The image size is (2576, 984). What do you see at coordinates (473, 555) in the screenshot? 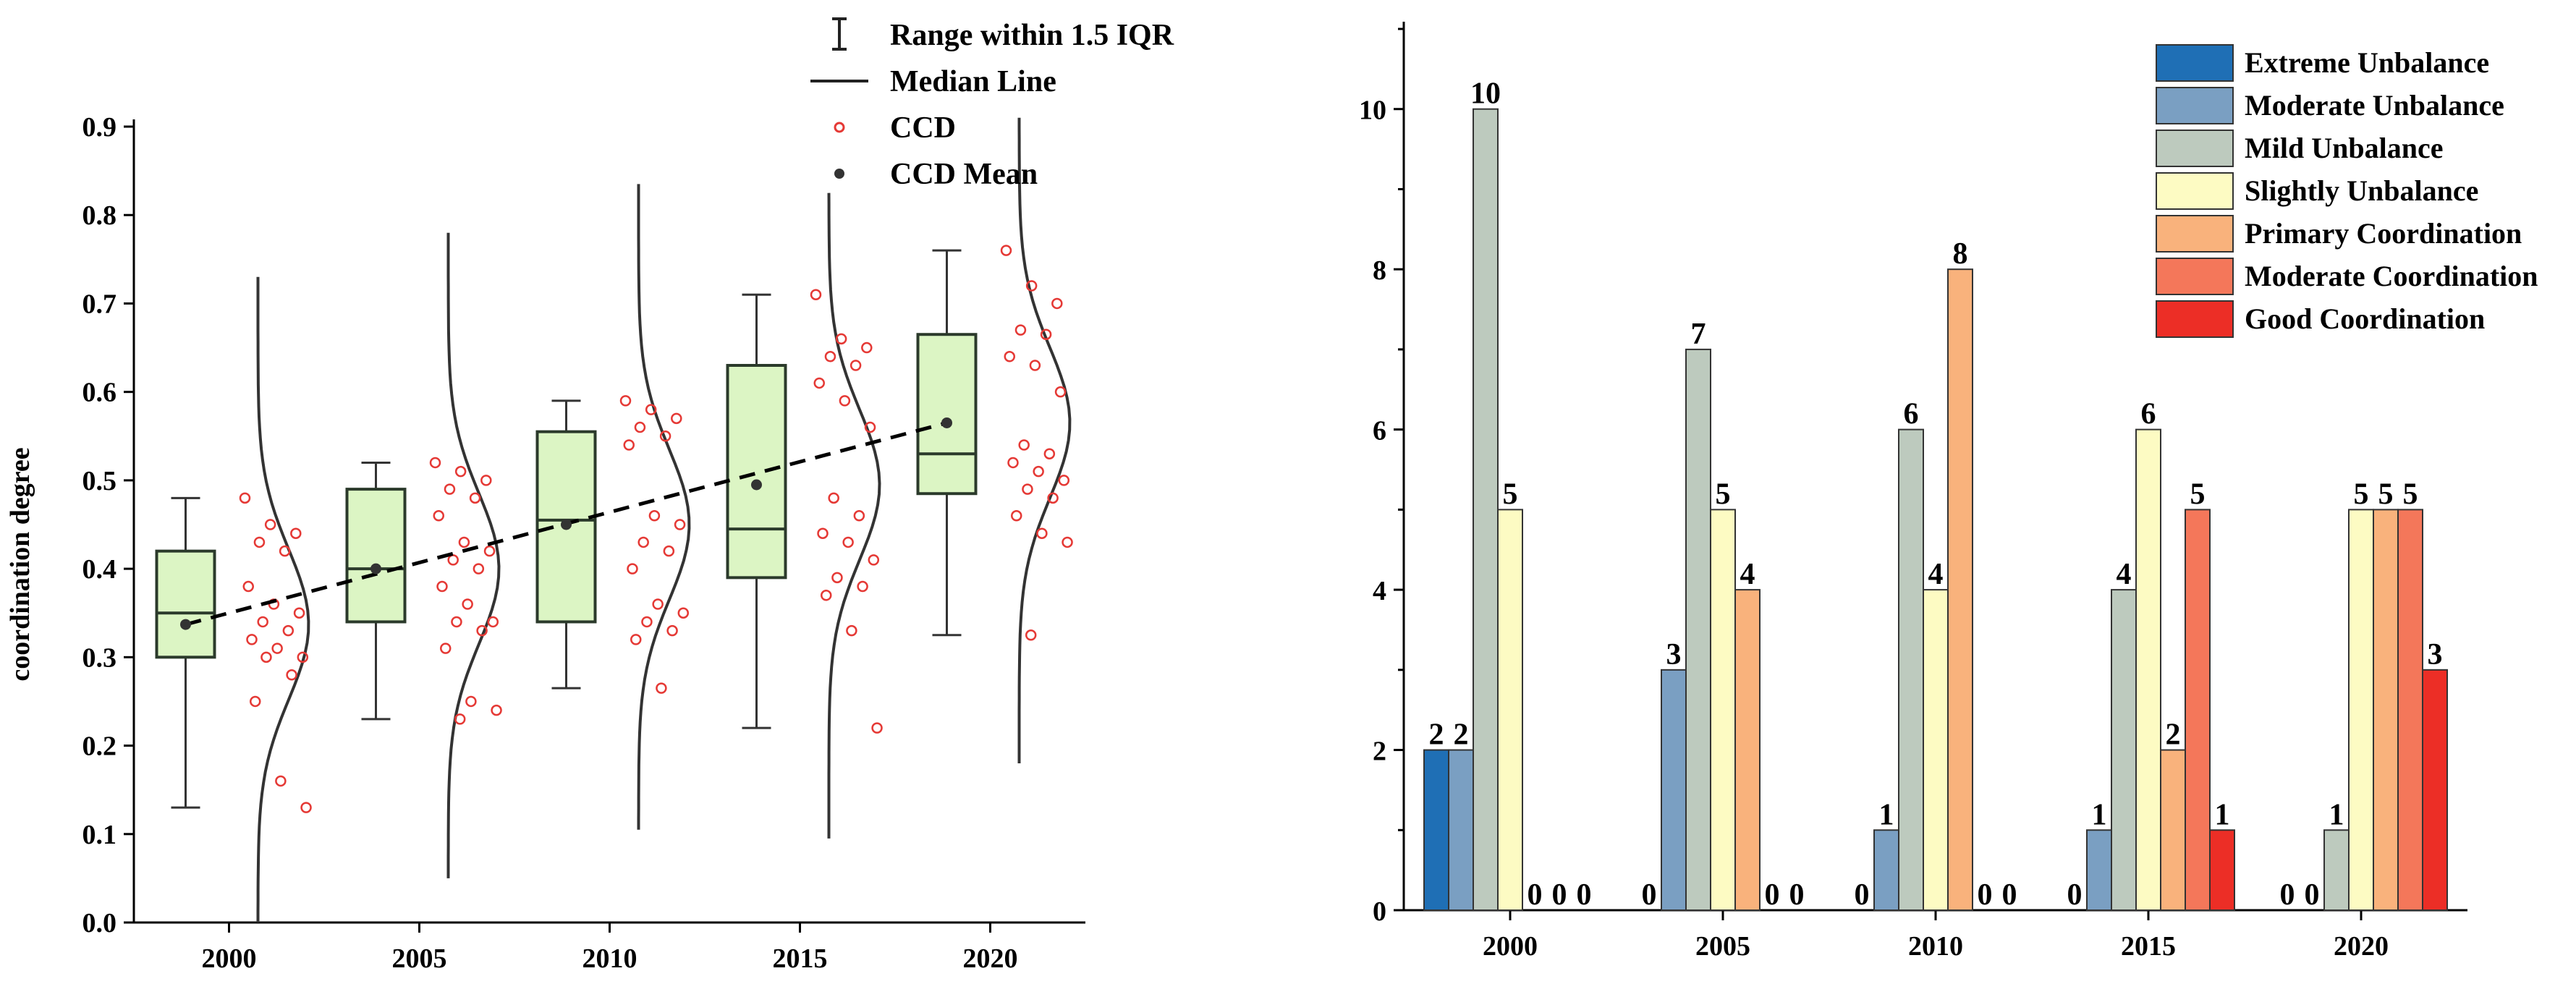
I see `distribution-curve-2005` at bounding box center [473, 555].